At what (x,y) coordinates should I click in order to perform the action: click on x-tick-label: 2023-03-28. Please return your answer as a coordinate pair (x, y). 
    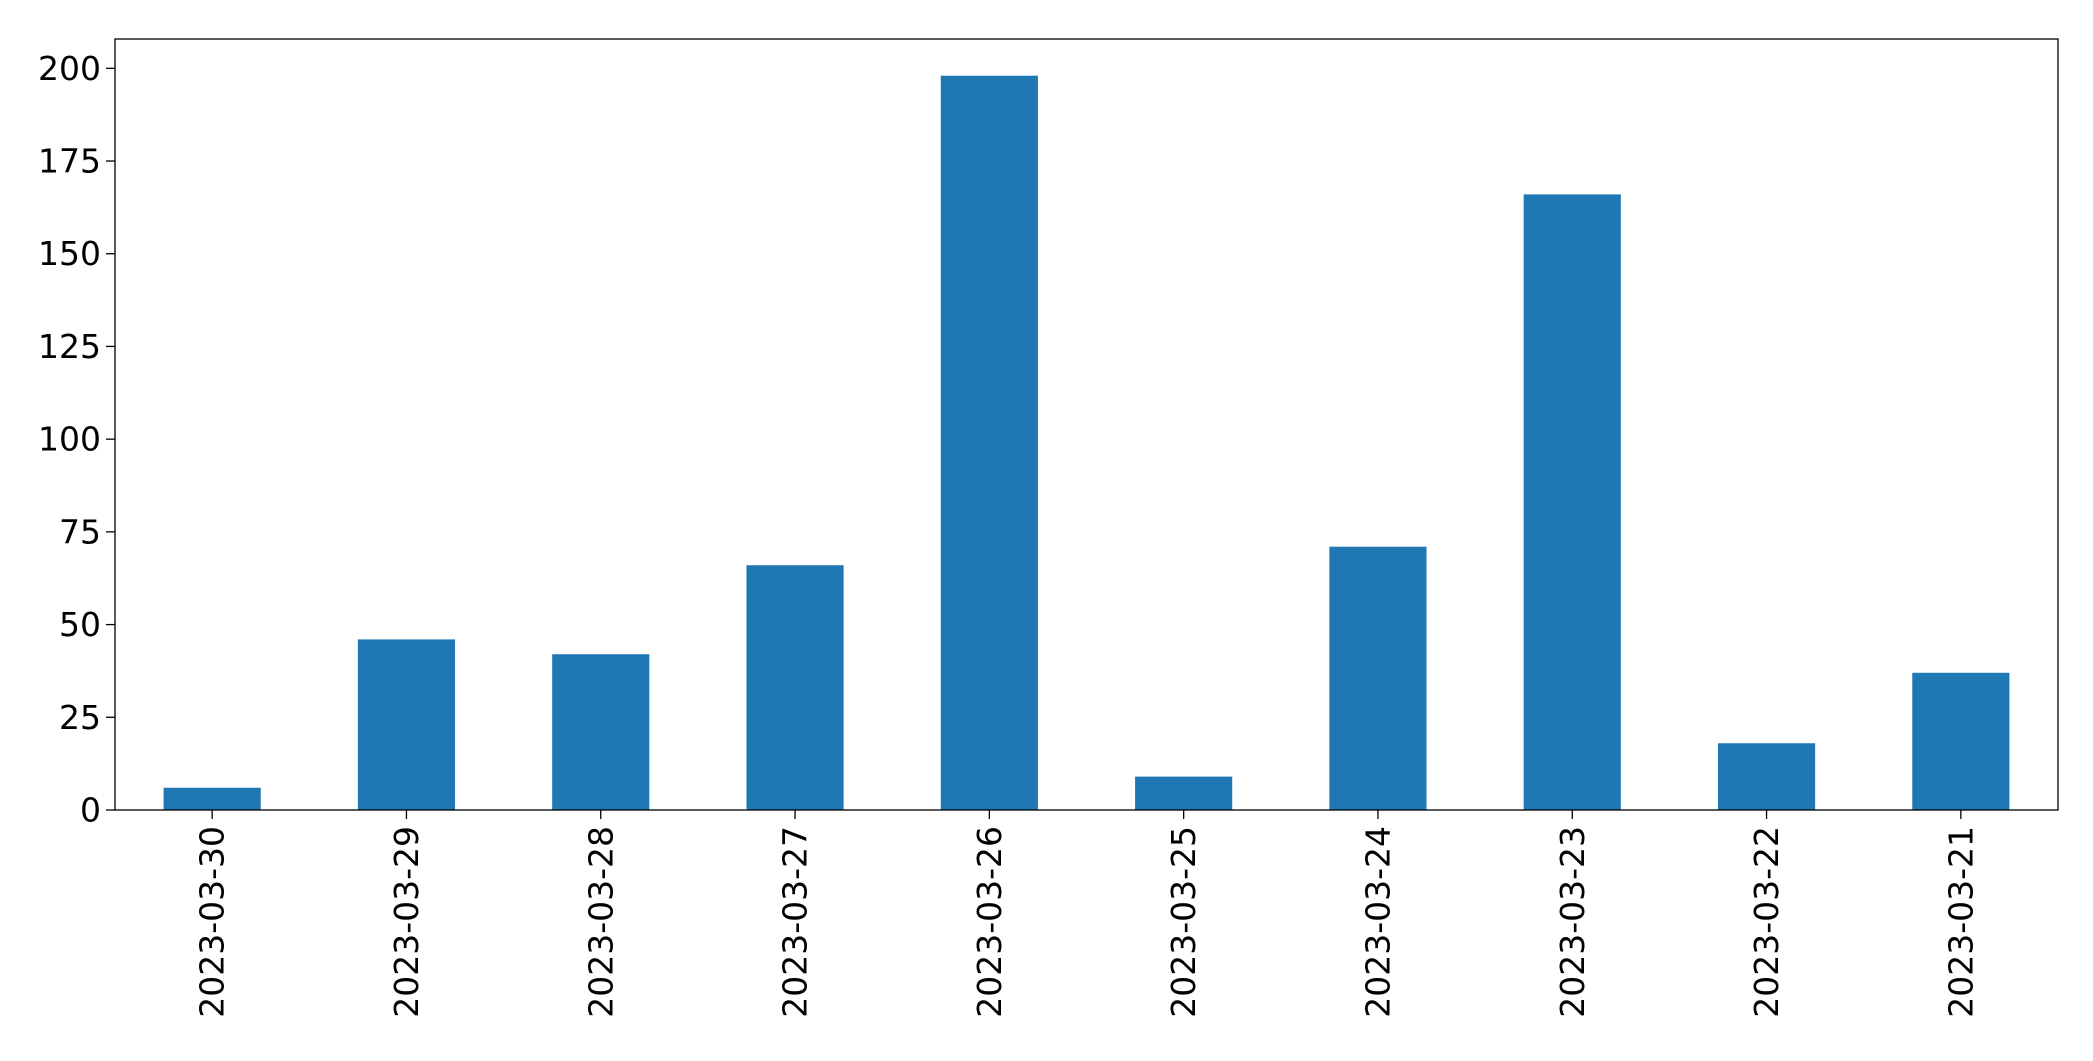
    Looking at the image, I should click on (600, 922).